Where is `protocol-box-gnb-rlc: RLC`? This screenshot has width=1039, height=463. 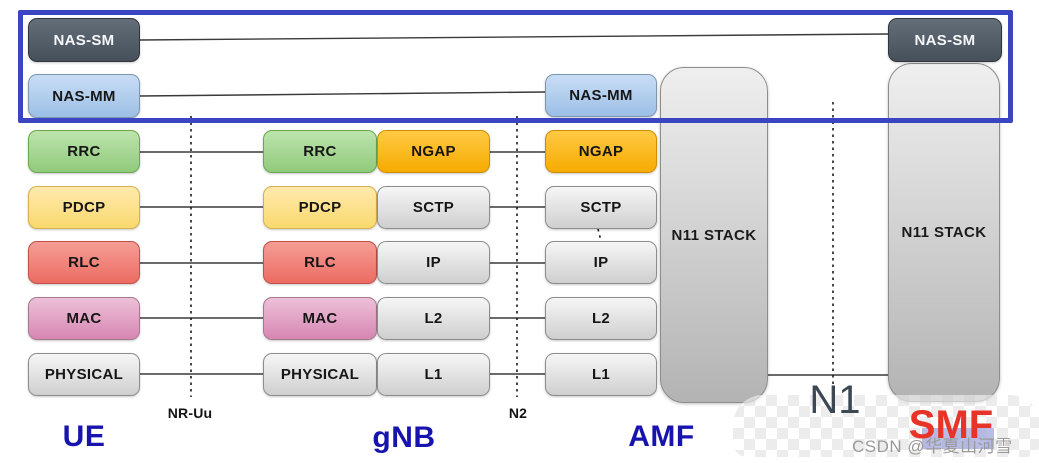
protocol-box-gnb-rlc: RLC is located at coordinates (320, 262).